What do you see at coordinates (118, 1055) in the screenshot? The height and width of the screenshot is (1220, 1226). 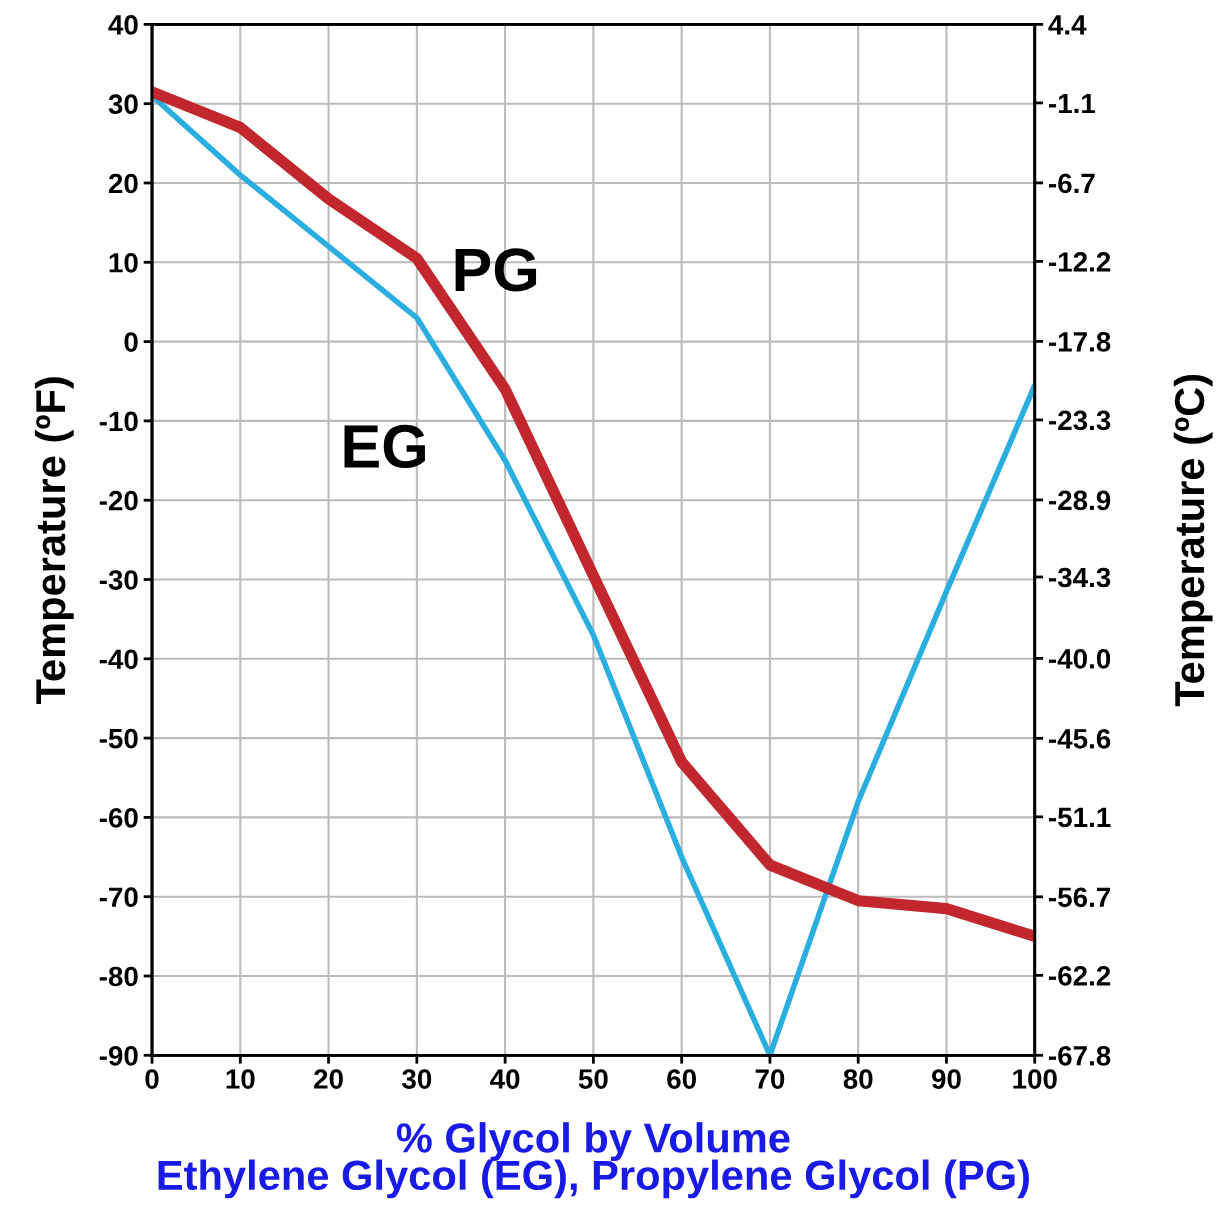 I see `y-tick-label: -90` at bounding box center [118, 1055].